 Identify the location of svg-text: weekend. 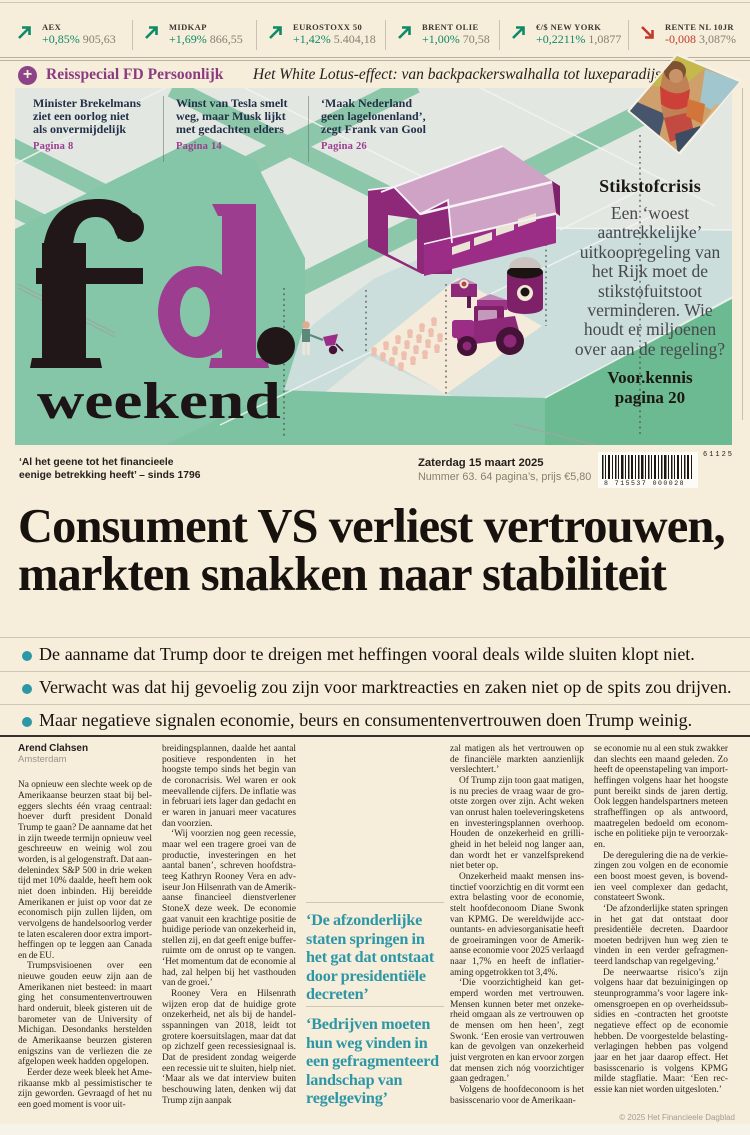
(159, 400).